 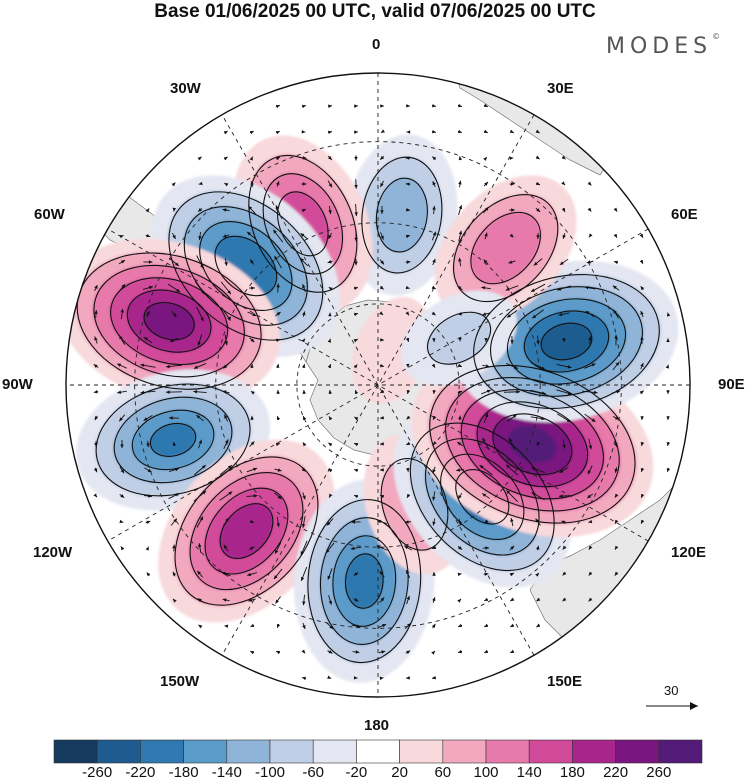 I want to click on colorbar-tick-label: -260, so click(x=97, y=772).